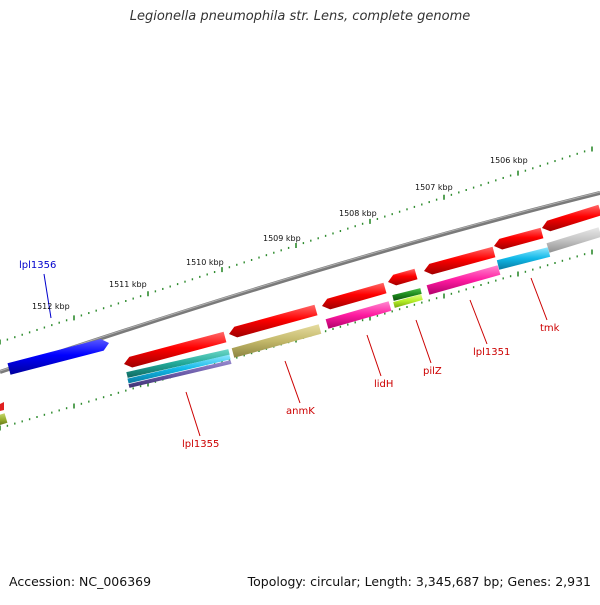  What do you see at coordinates (59, 357) in the screenshot?
I see `gene-lpl1356` at bounding box center [59, 357].